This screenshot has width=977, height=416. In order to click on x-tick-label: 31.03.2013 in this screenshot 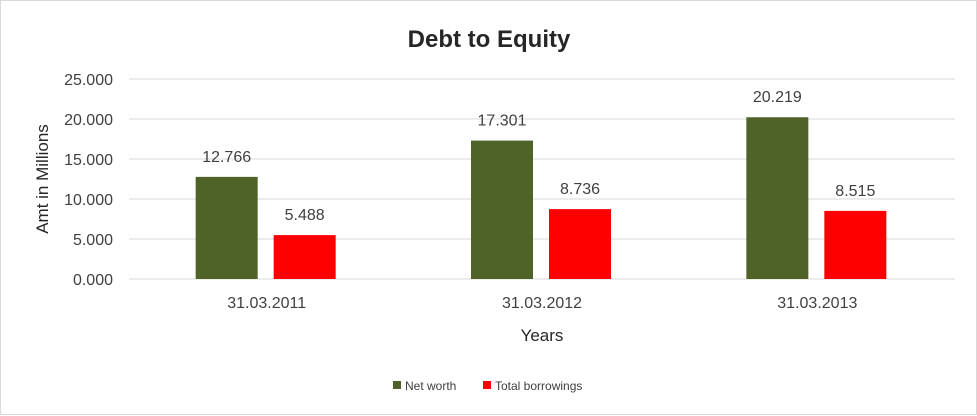, I will do `click(817, 303)`.